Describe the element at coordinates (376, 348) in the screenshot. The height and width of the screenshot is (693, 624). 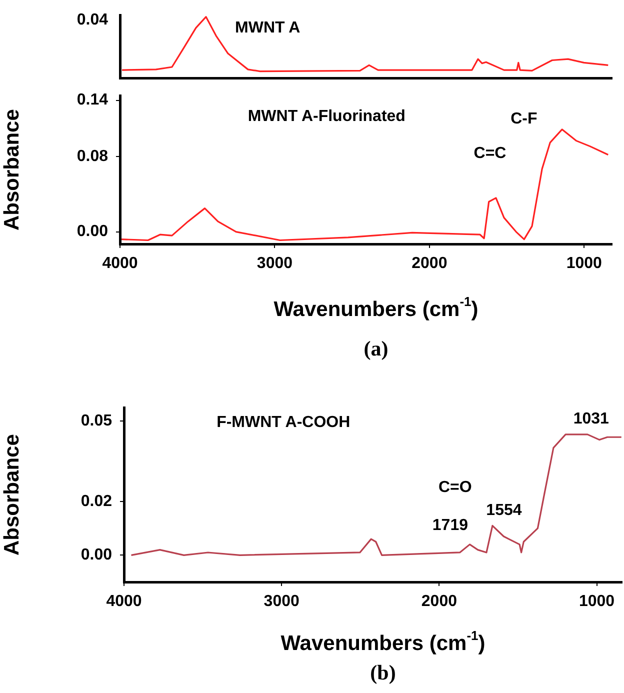
I see `text: (a)` at that location.